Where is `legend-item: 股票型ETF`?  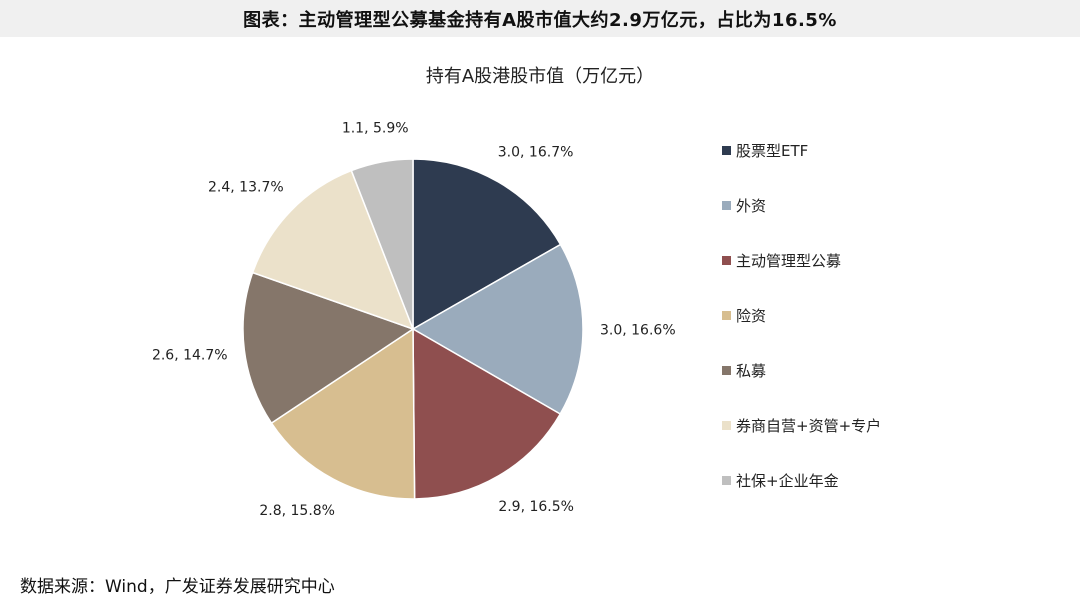 legend-item: 股票型ETF is located at coordinates (765, 150).